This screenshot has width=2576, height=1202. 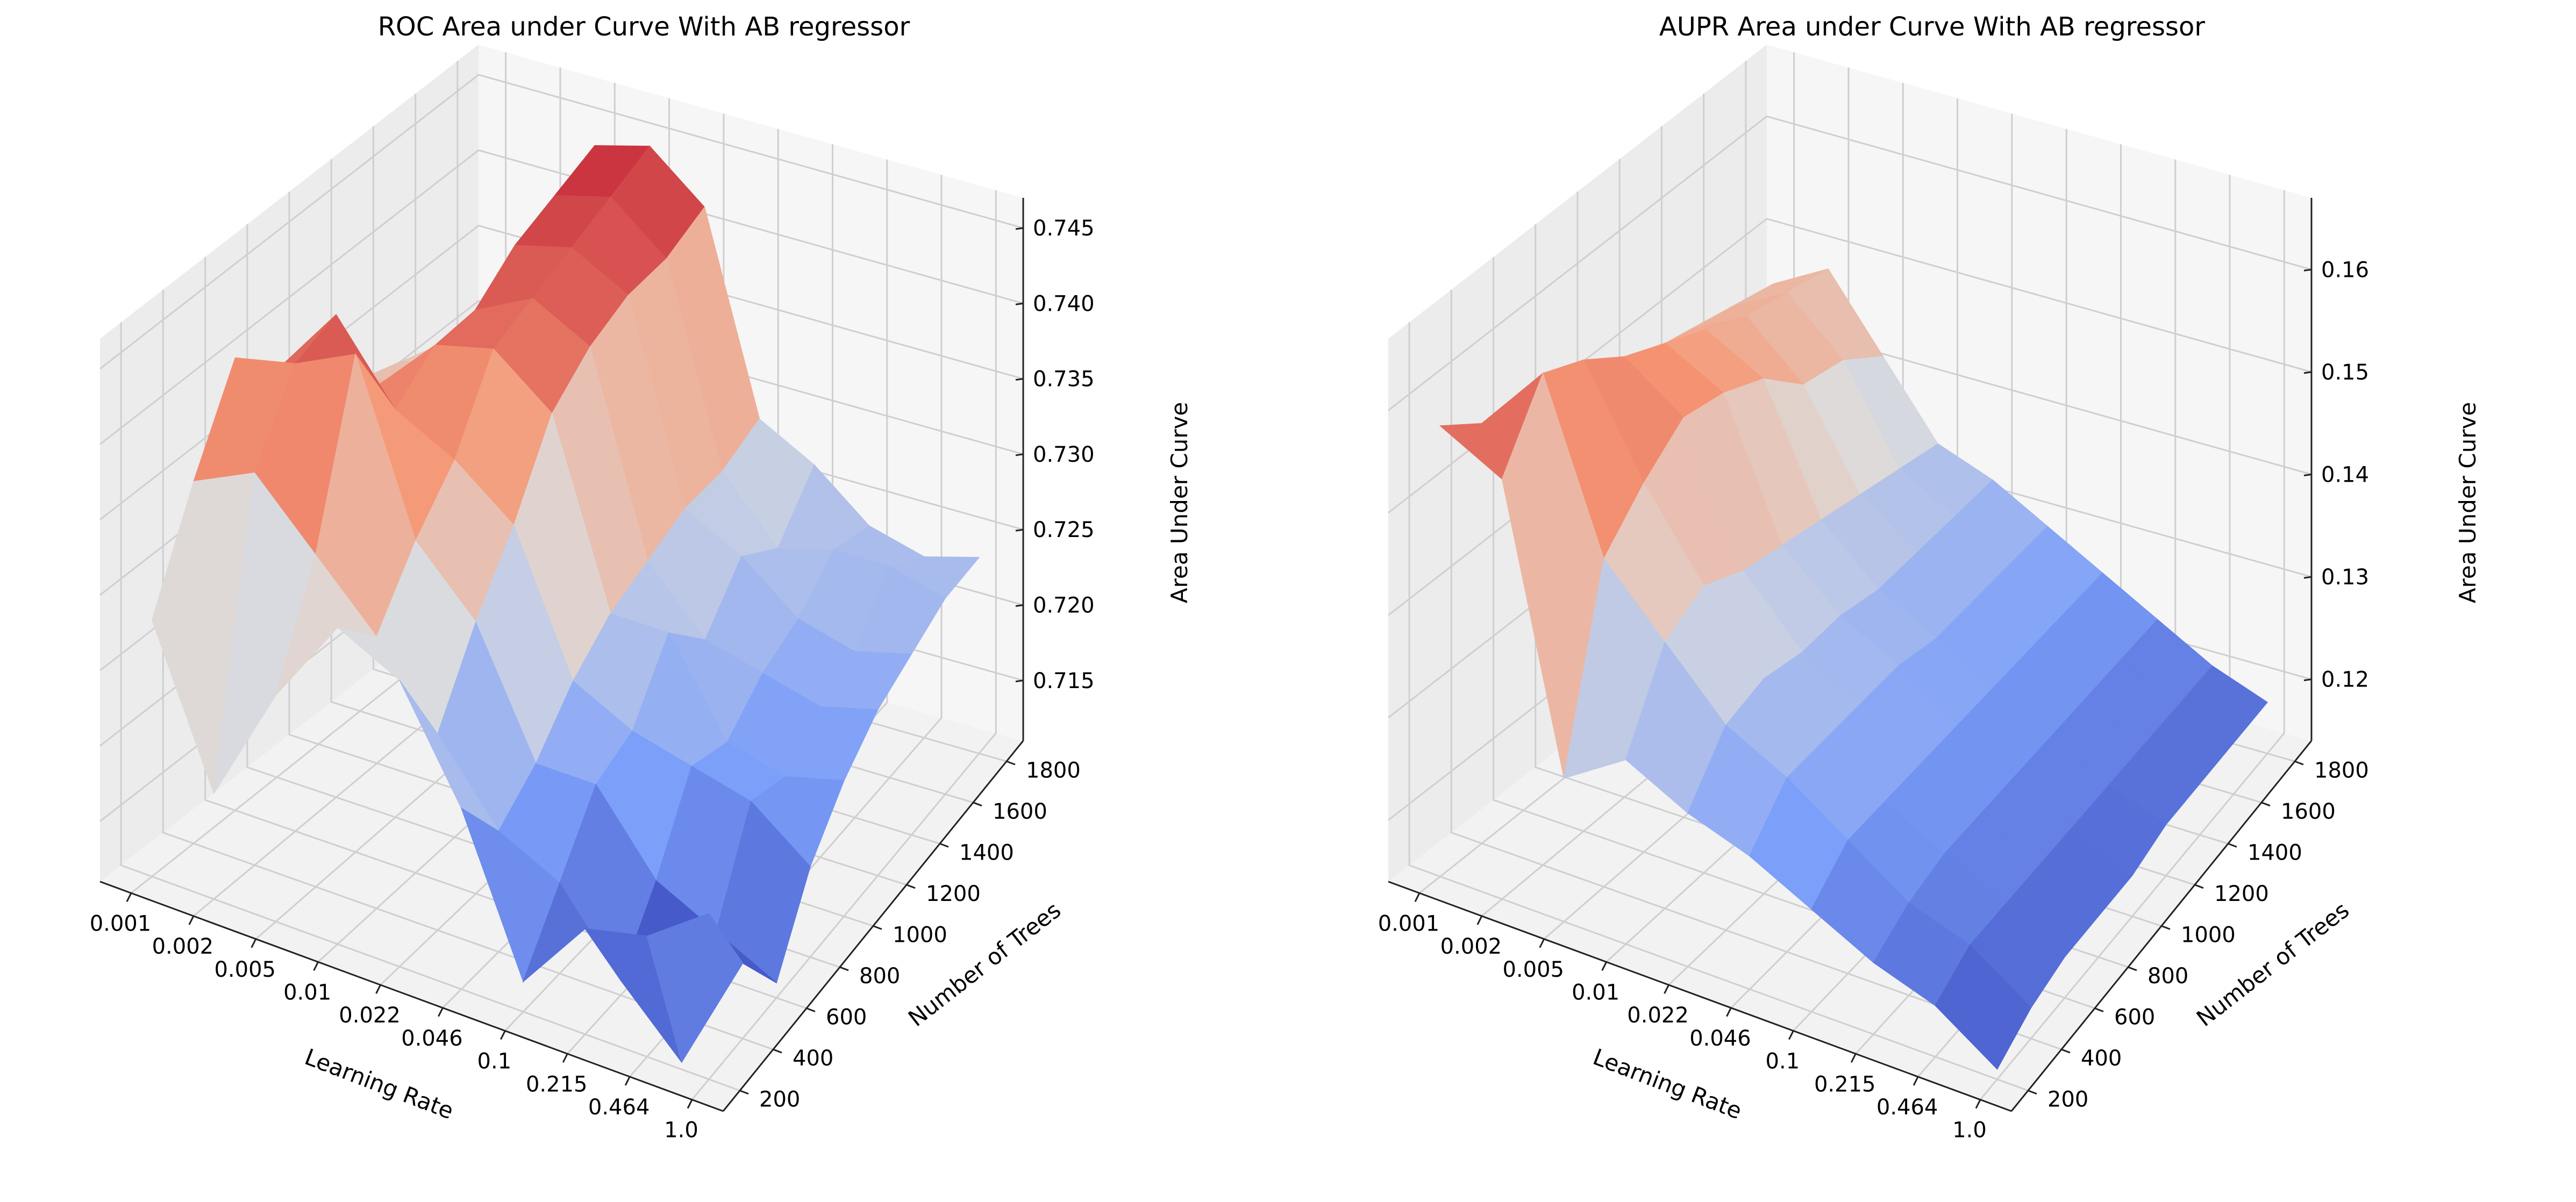 I want to click on y-tick-label: 1400, so click(x=986, y=852).